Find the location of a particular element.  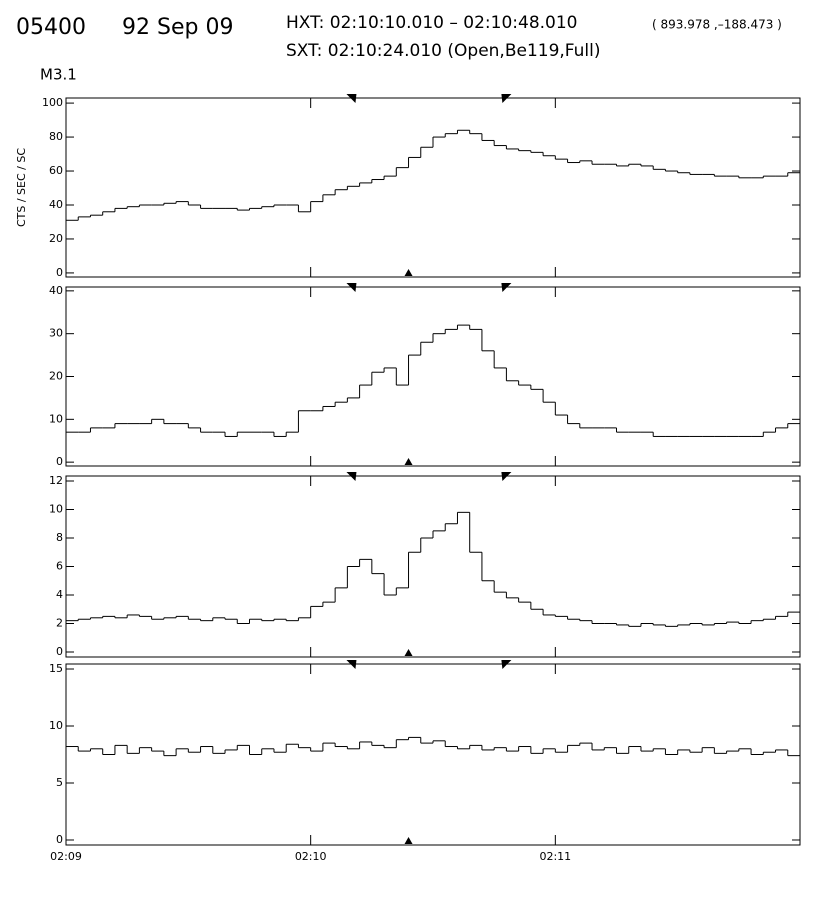

y-tick-label: 15 is located at coordinates (56, 668).